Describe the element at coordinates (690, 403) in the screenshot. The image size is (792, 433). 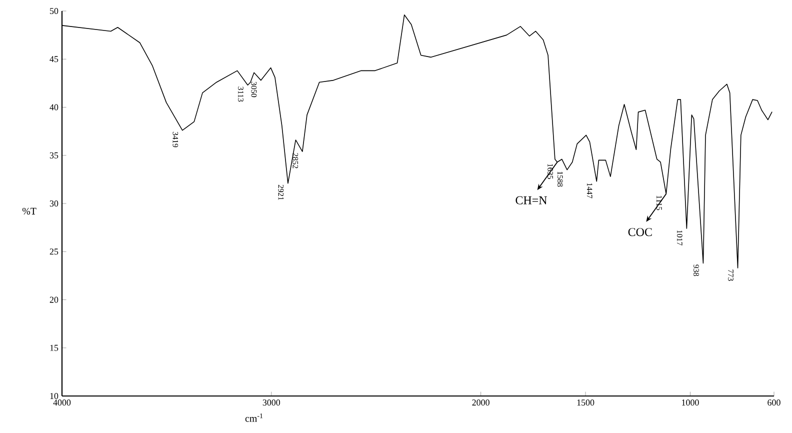
I see `x-tick-label: 1000` at that location.